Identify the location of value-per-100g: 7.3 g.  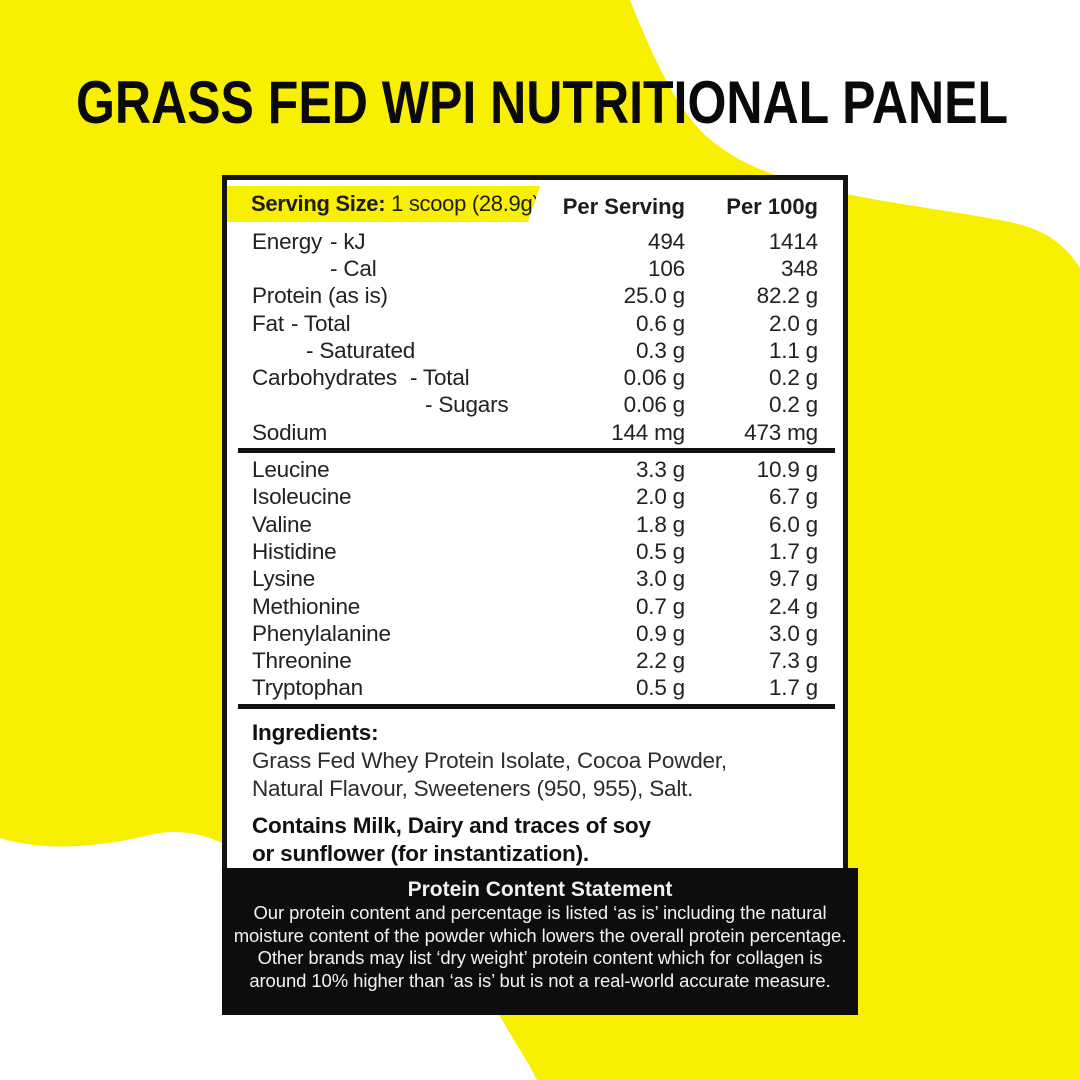
(793, 661).